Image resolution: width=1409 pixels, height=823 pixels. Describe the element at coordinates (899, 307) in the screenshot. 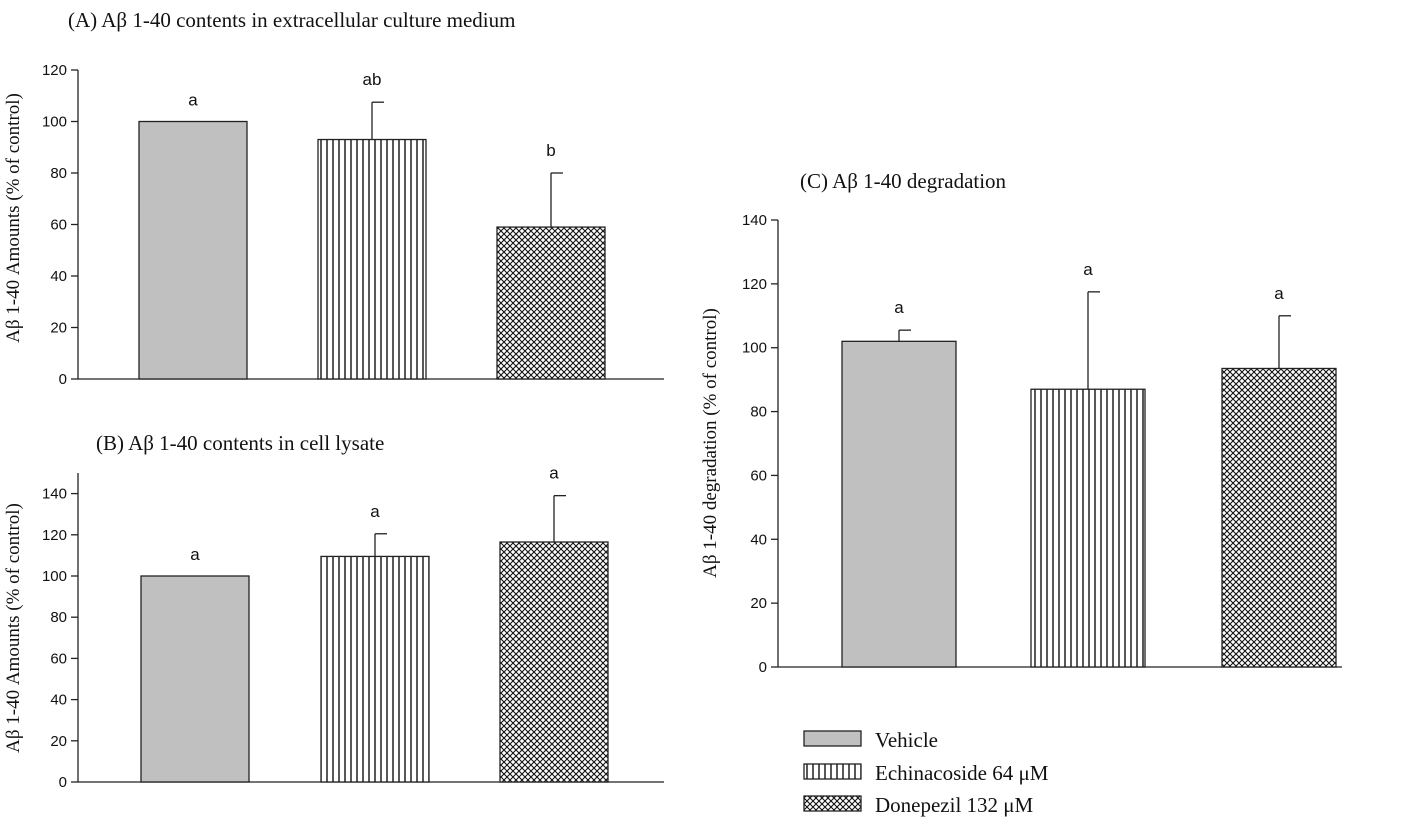

I see `panel-c-sig-label-vehicle: a` at that location.